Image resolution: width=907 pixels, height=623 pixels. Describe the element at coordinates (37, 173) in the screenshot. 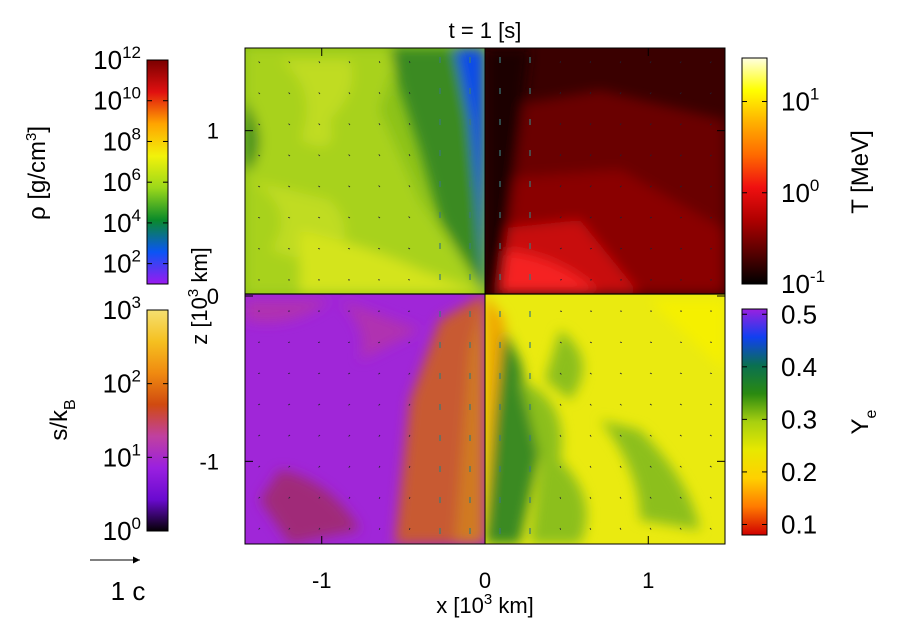

I see `colorbar-density-label: ρ [g/cm3]` at that location.